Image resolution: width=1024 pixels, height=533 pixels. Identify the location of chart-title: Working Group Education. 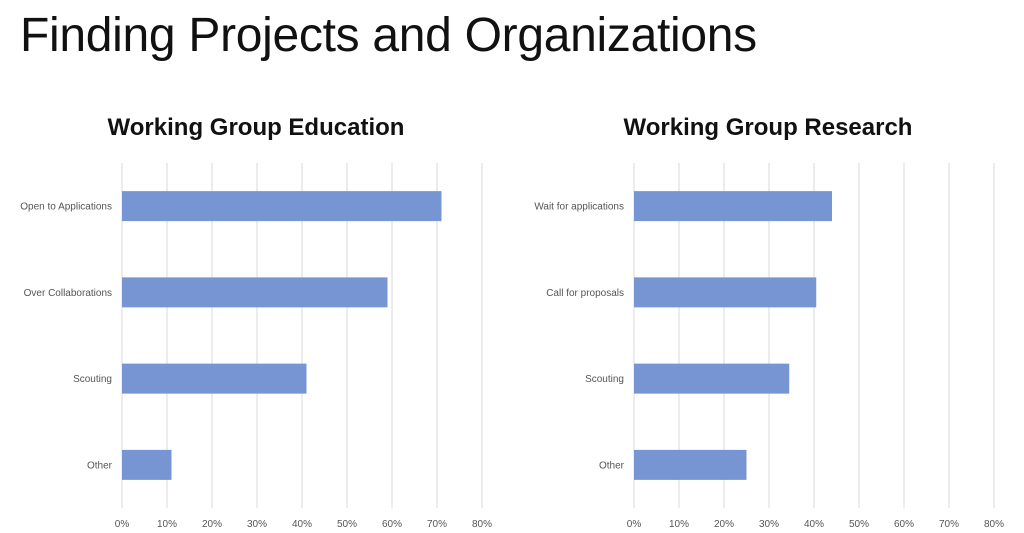
(256, 127).